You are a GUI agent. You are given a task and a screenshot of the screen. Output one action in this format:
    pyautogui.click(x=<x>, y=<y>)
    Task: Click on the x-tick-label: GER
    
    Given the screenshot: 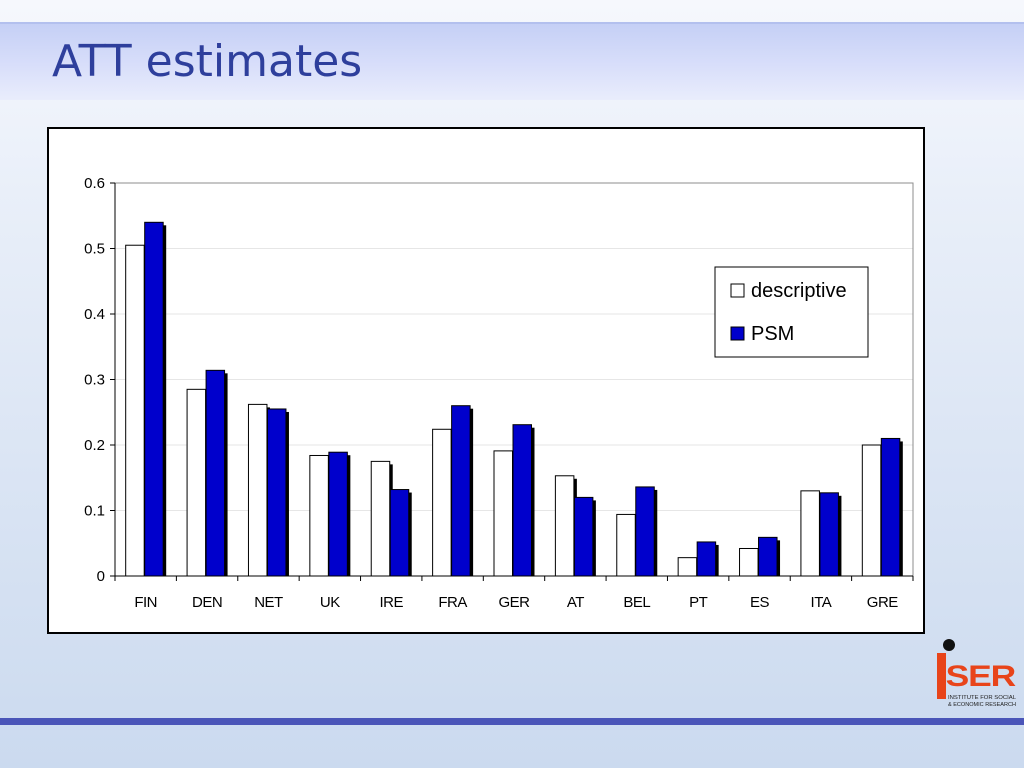 What is the action you would take?
    pyautogui.click(x=514, y=602)
    